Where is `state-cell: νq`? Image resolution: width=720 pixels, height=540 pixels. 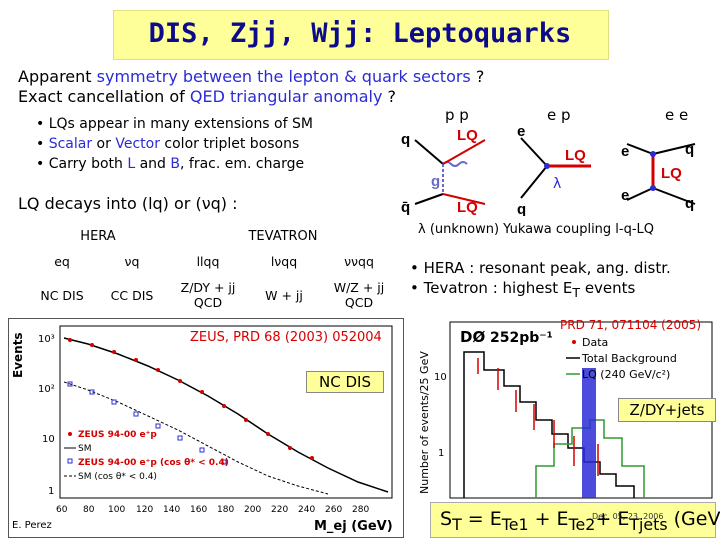
state-cell: νq is located at coordinates (132, 261).